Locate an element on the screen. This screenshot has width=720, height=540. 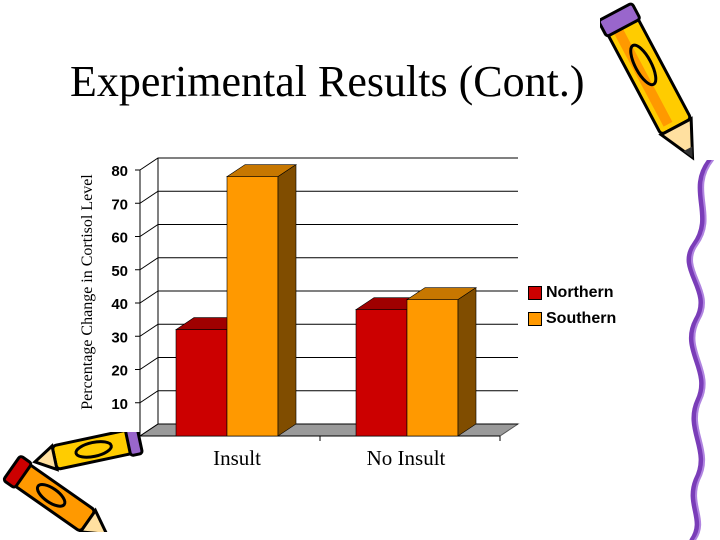
crayons-clipart-icon is located at coordinates (73, 482).